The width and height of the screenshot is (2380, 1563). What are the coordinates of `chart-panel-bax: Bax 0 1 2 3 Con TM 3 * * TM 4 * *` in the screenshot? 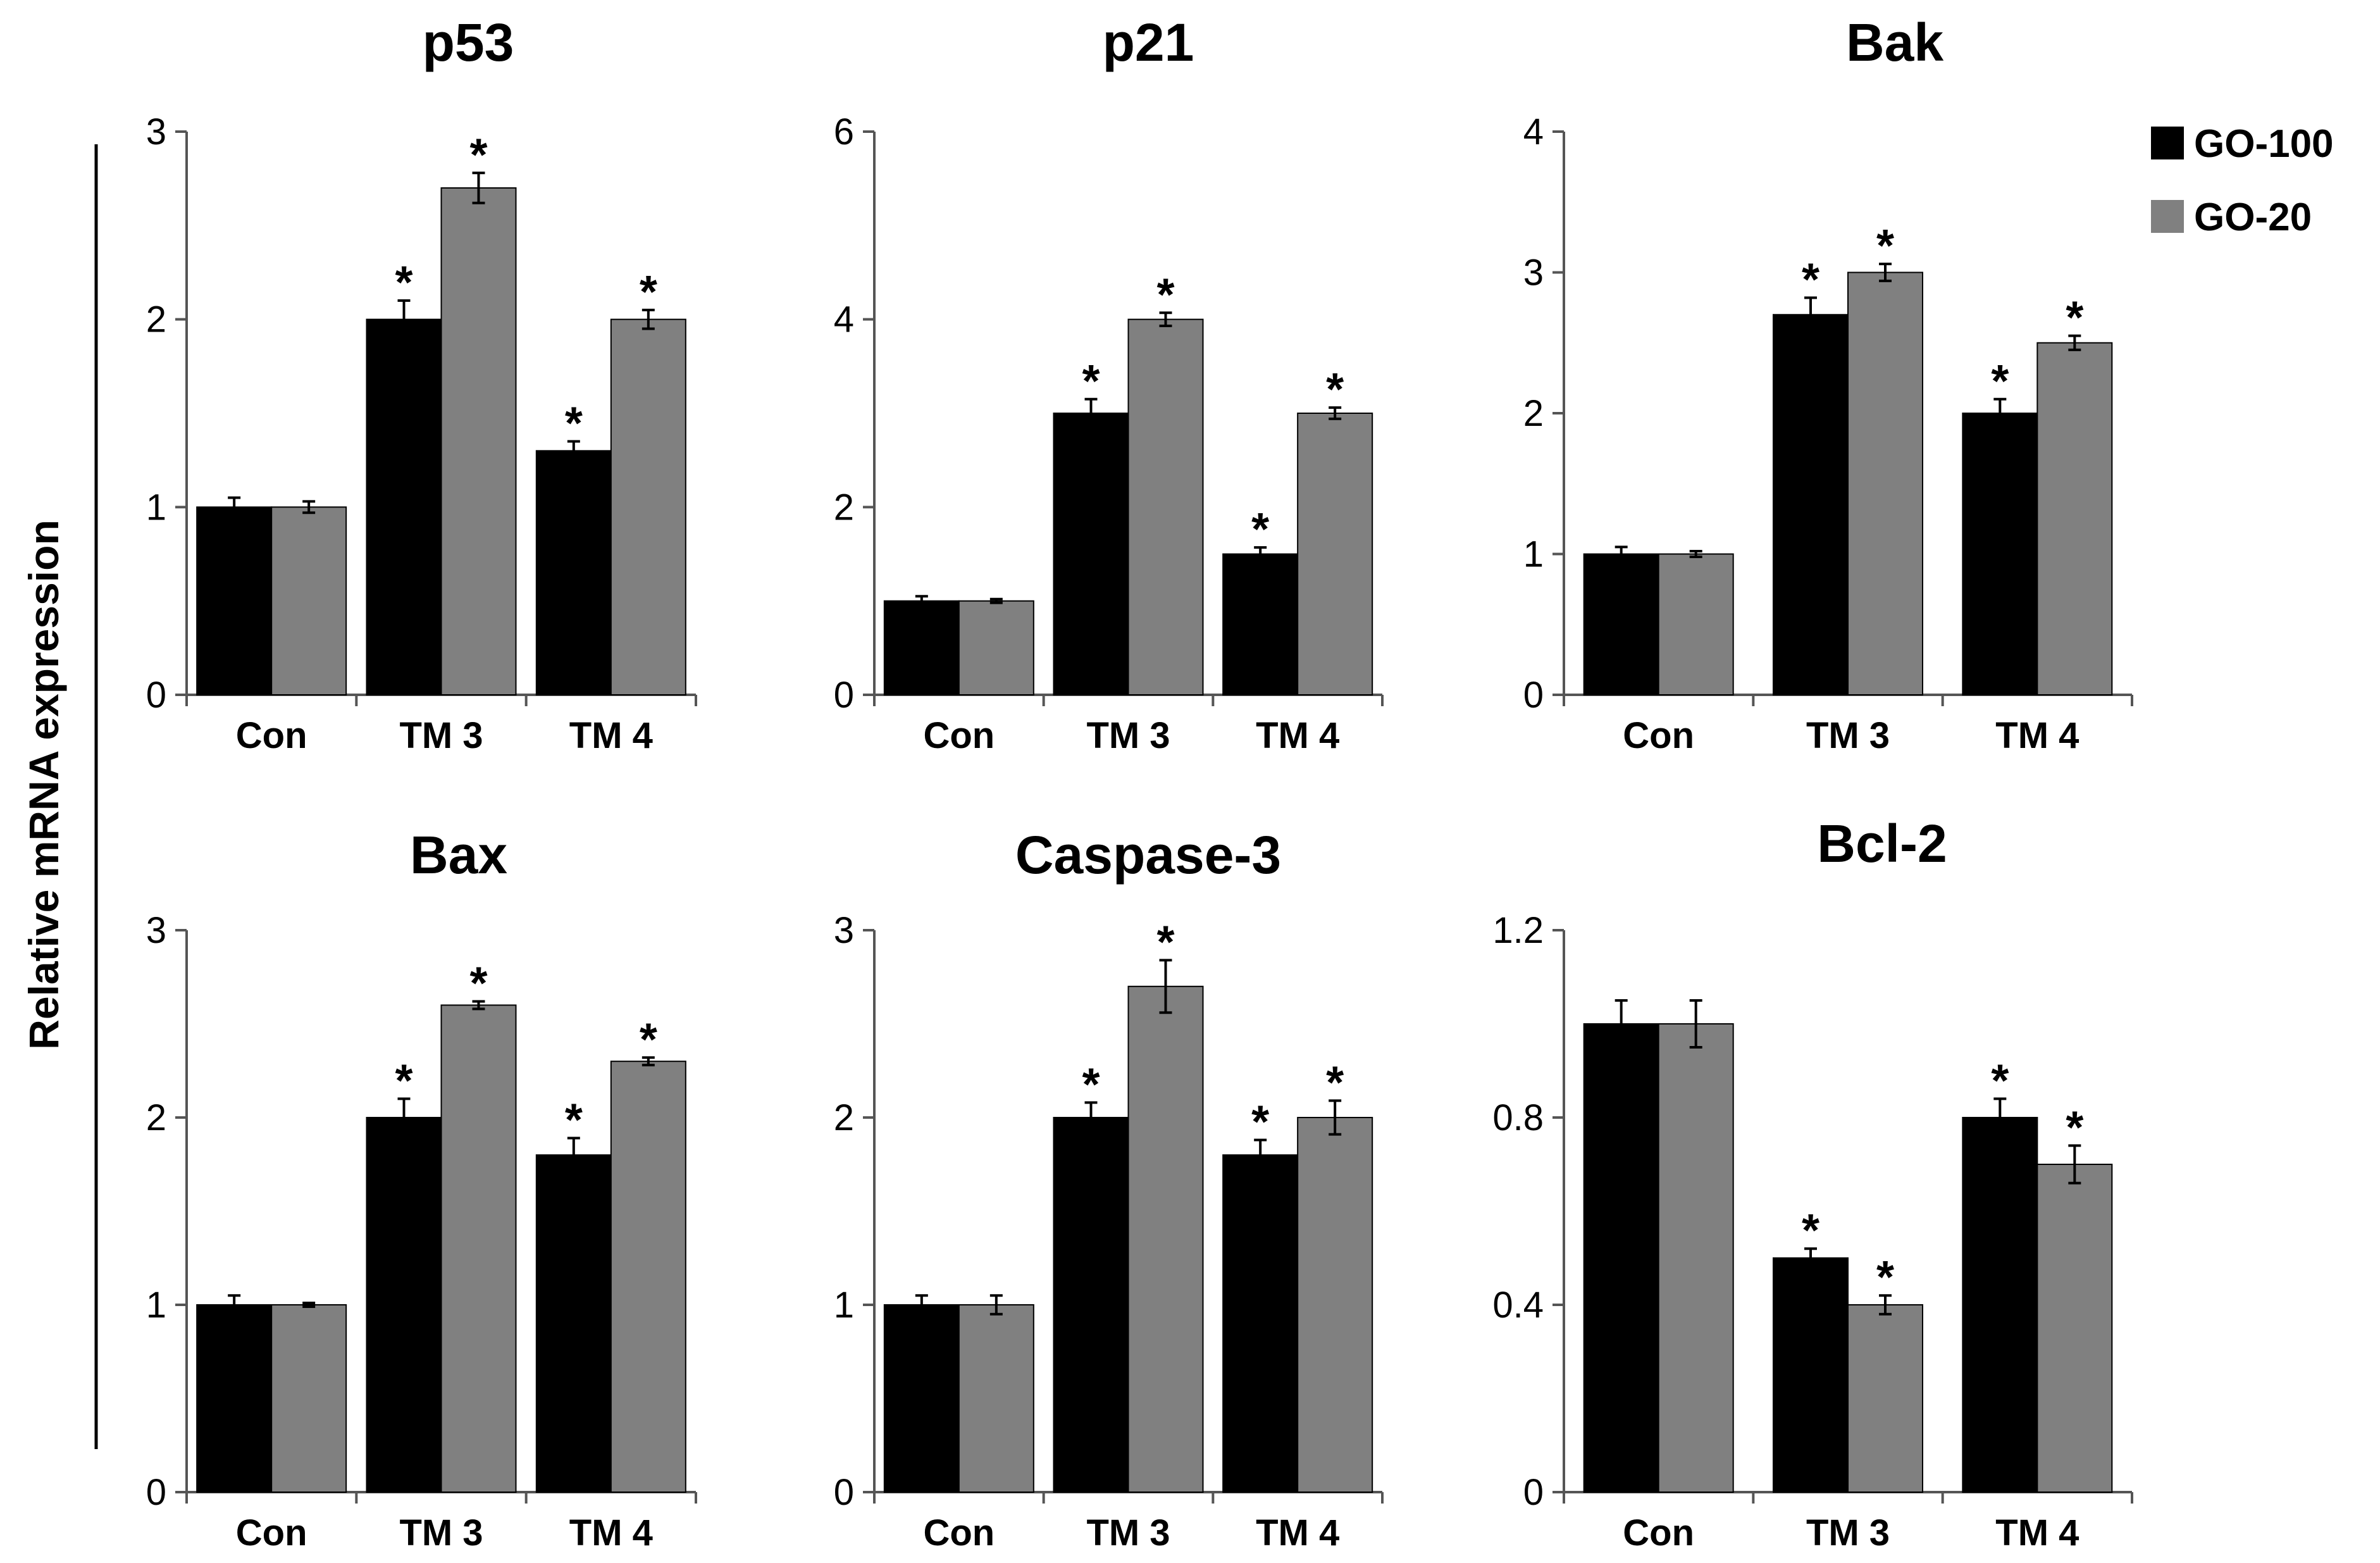 It's located at (421, 1189).